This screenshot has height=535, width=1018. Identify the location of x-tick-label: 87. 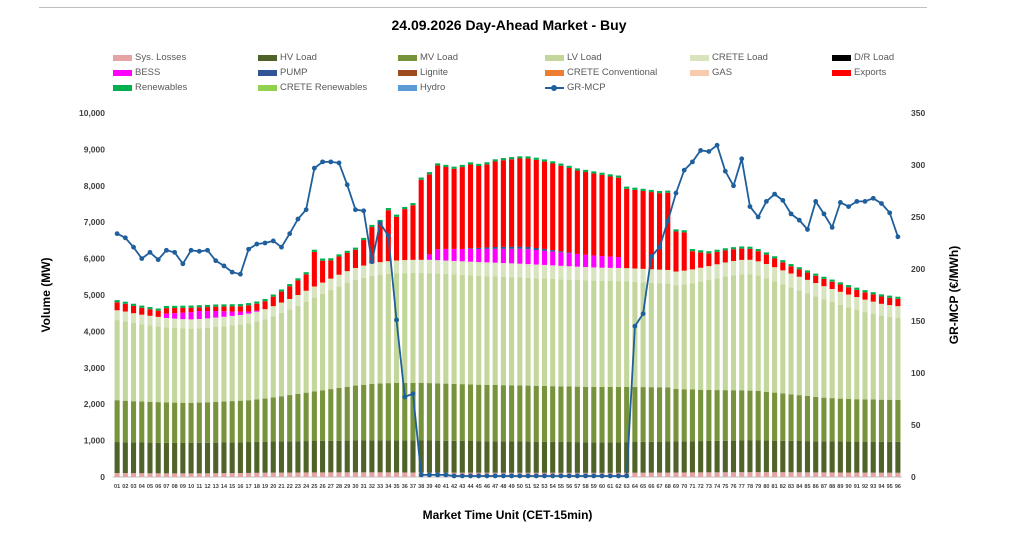
(824, 487).